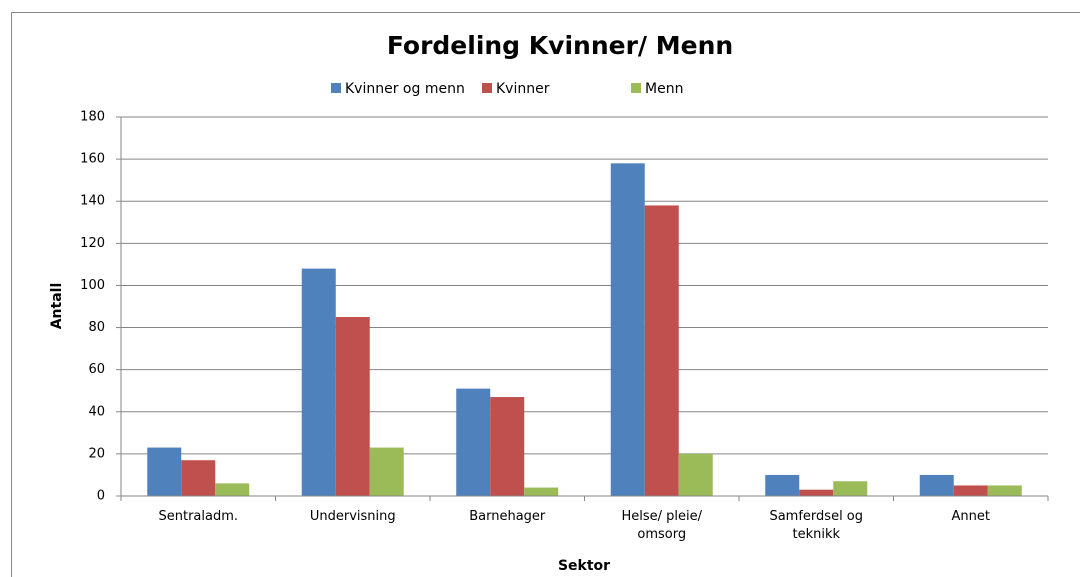 This screenshot has height=577, width=1080. Describe the element at coordinates (662, 525) in the screenshot. I see `x-tick-label: Helse/ pleie/ omsorg` at that location.